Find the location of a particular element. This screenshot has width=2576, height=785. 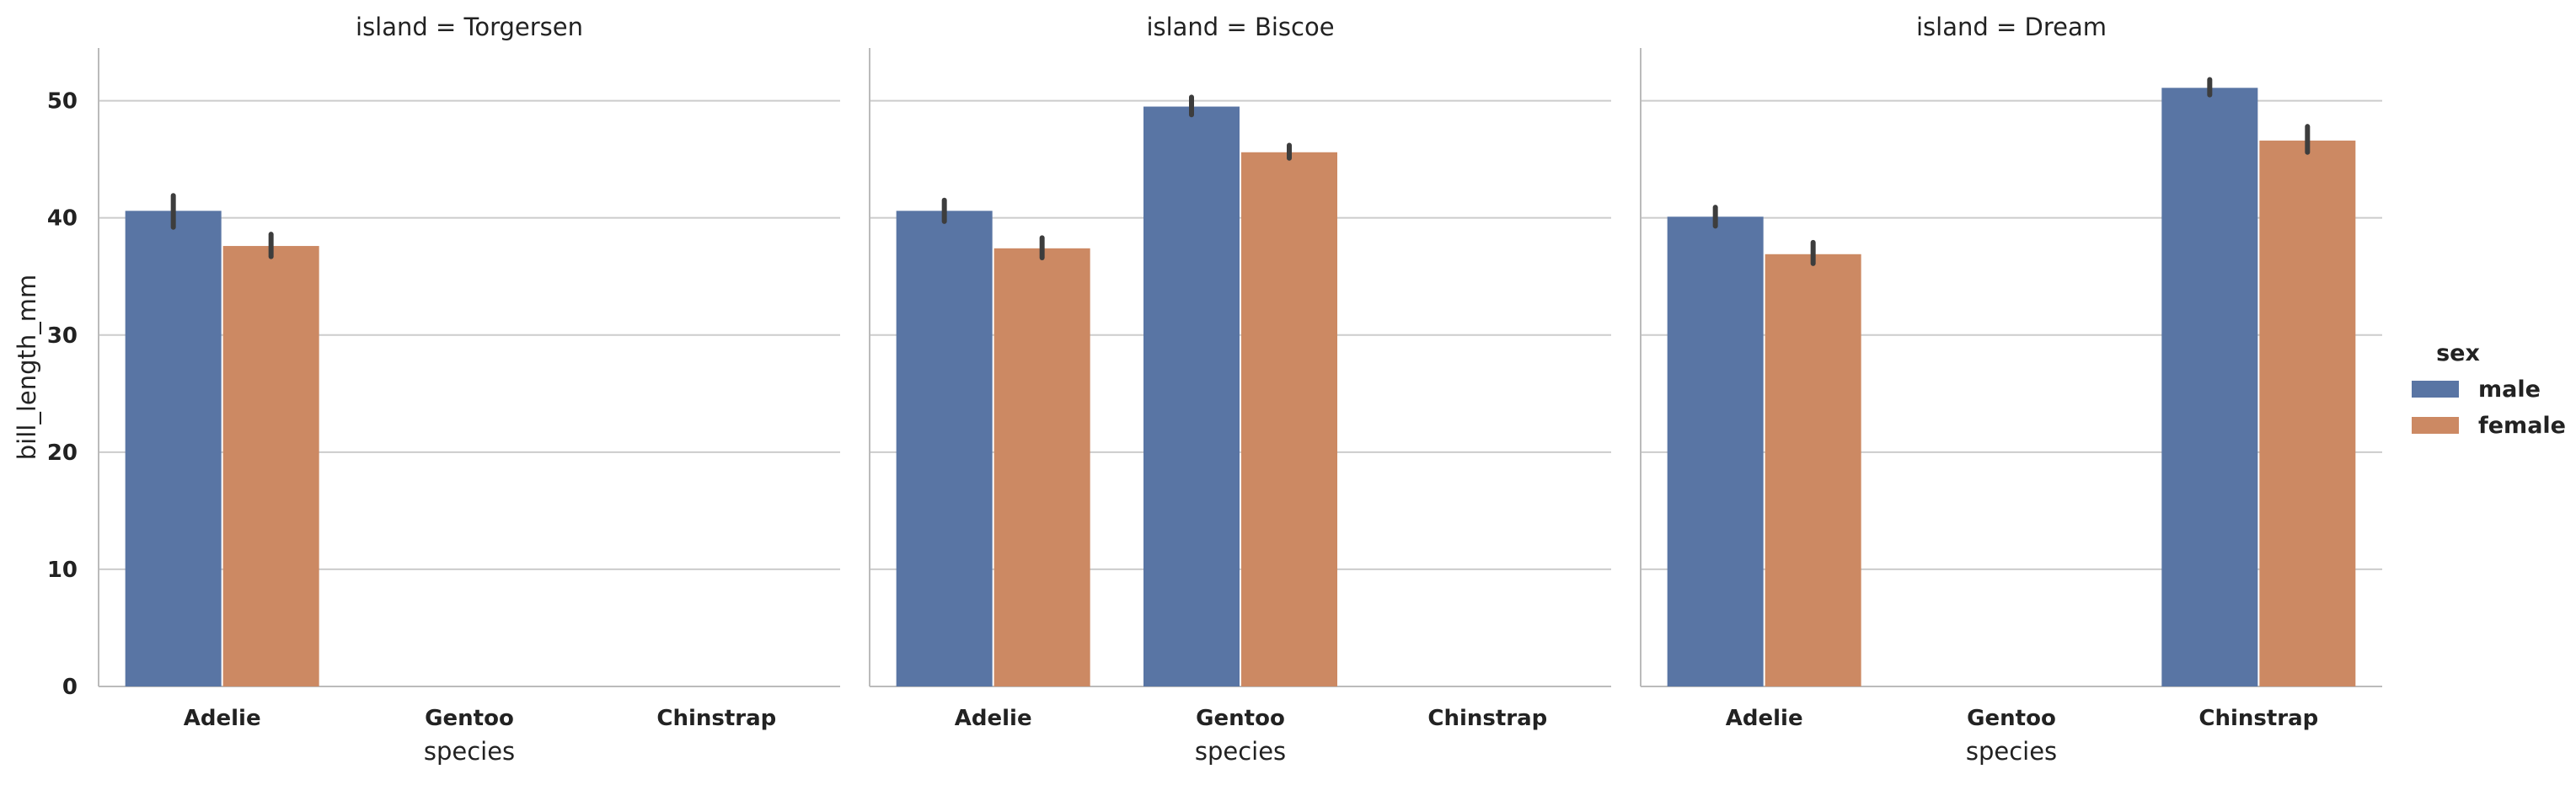

x-tick-label-2-2: Chinstrap is located at coordinates (2258, 718).